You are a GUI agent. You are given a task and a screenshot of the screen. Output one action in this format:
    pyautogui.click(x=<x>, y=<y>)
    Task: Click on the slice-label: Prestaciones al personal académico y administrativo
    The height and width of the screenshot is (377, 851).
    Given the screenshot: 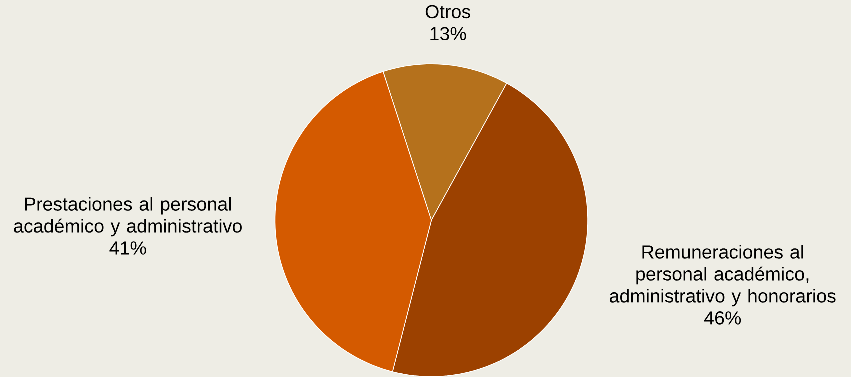 What is the action you would take?
    pyautogui.click(x=128, y=217)
    